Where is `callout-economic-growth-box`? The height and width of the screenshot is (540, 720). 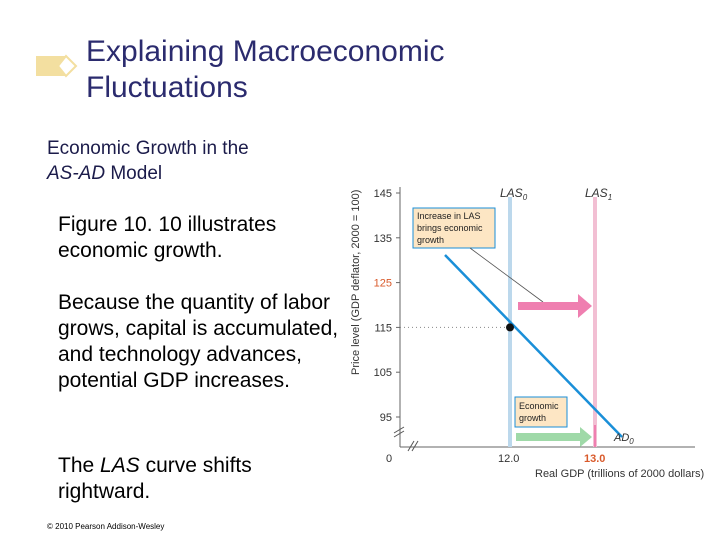 callout-economic-growth-box is located at coordinates (541, 412).